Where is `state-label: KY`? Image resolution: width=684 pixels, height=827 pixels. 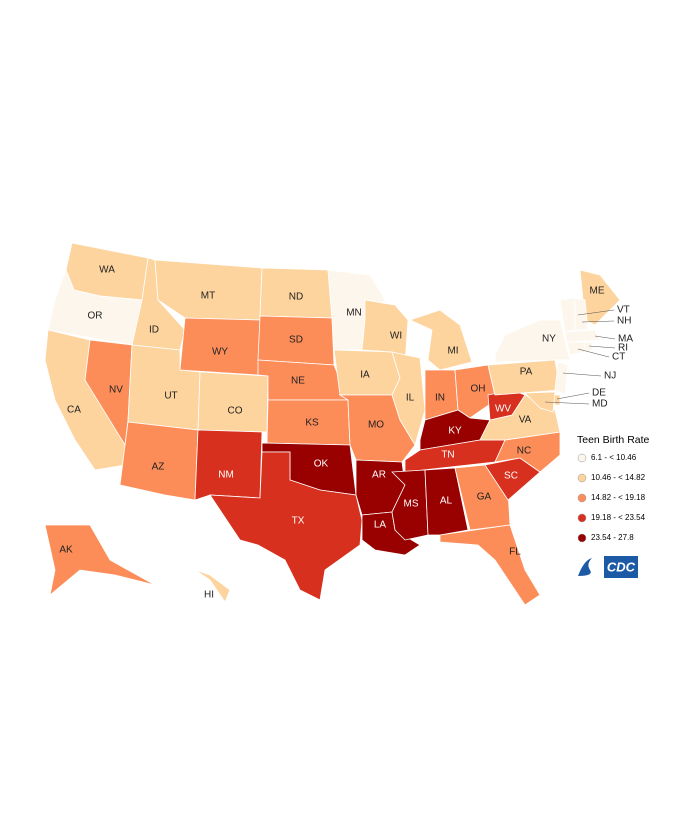 state-label: KY is located at coordinates (455, 431).